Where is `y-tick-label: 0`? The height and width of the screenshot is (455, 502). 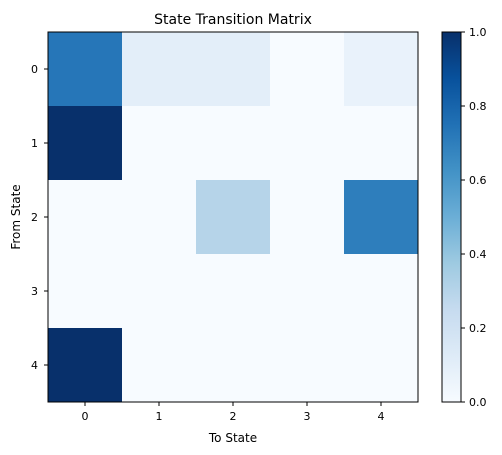
y-tick-label: 0 is located at coordinates (34, 69).